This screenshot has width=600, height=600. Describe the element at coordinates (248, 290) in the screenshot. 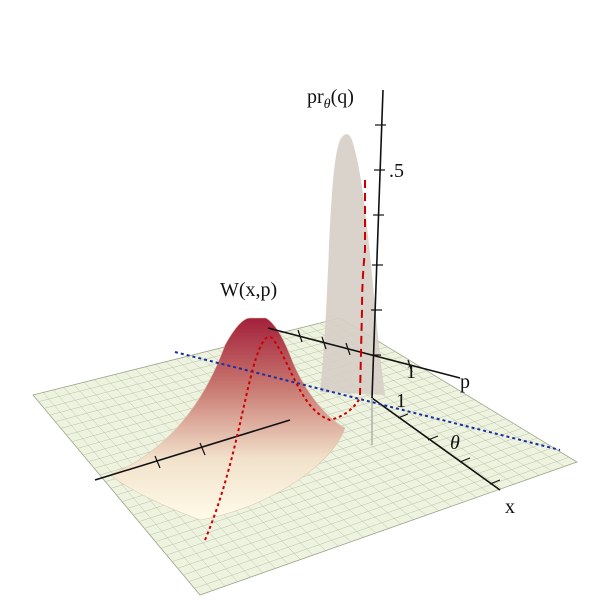

I see `wigner-label: W(x,p)` at that location.